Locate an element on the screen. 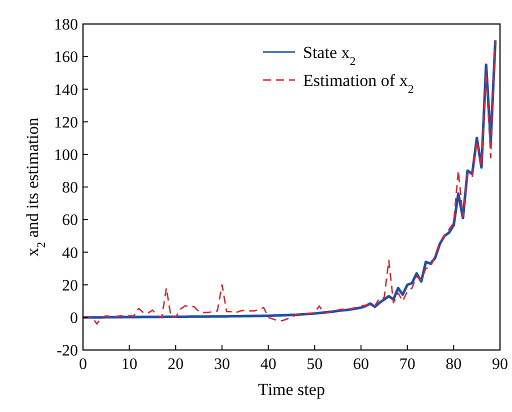 The image size is (512, 412). x-tick-label: 10 is located at coordinates (129, 364).